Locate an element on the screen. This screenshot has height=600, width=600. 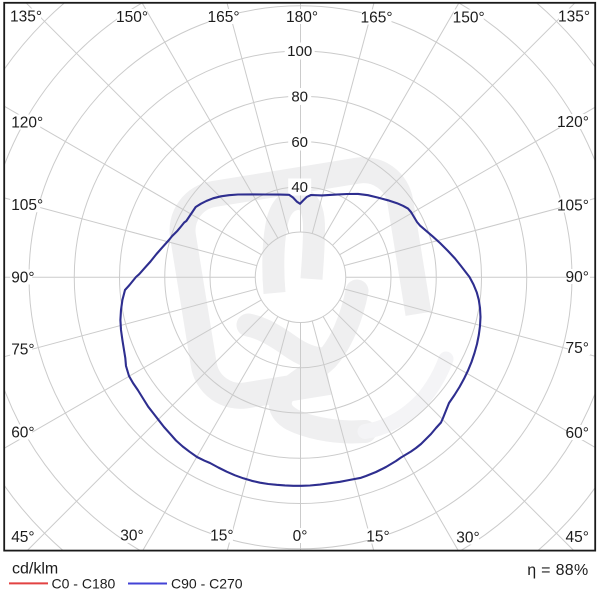
svg-text: 80 is located at coordinates (299, 97).